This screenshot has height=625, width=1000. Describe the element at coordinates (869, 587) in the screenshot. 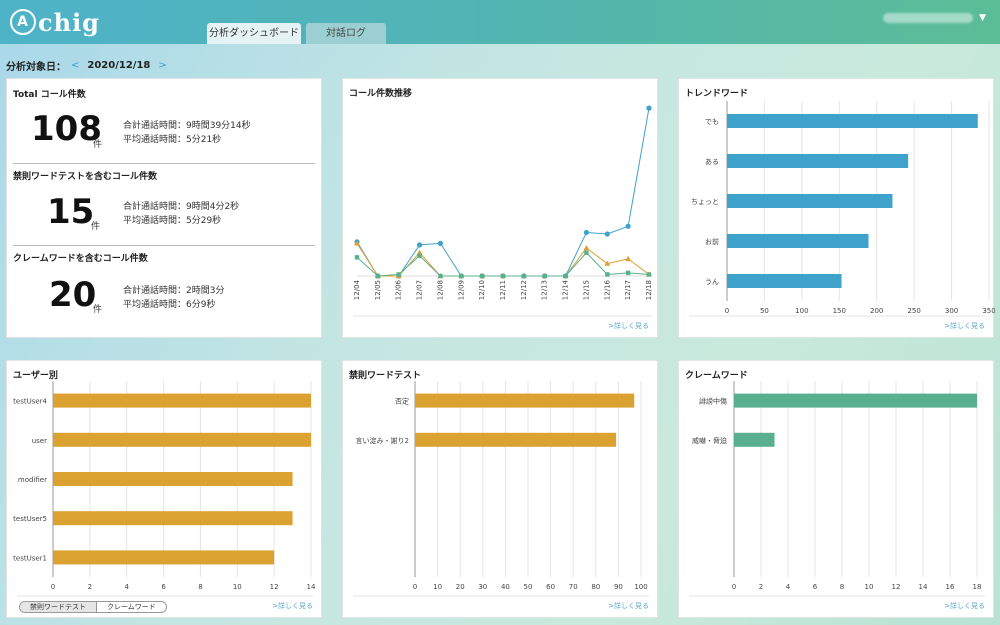

I see `x-tick-label: 10` at that location.